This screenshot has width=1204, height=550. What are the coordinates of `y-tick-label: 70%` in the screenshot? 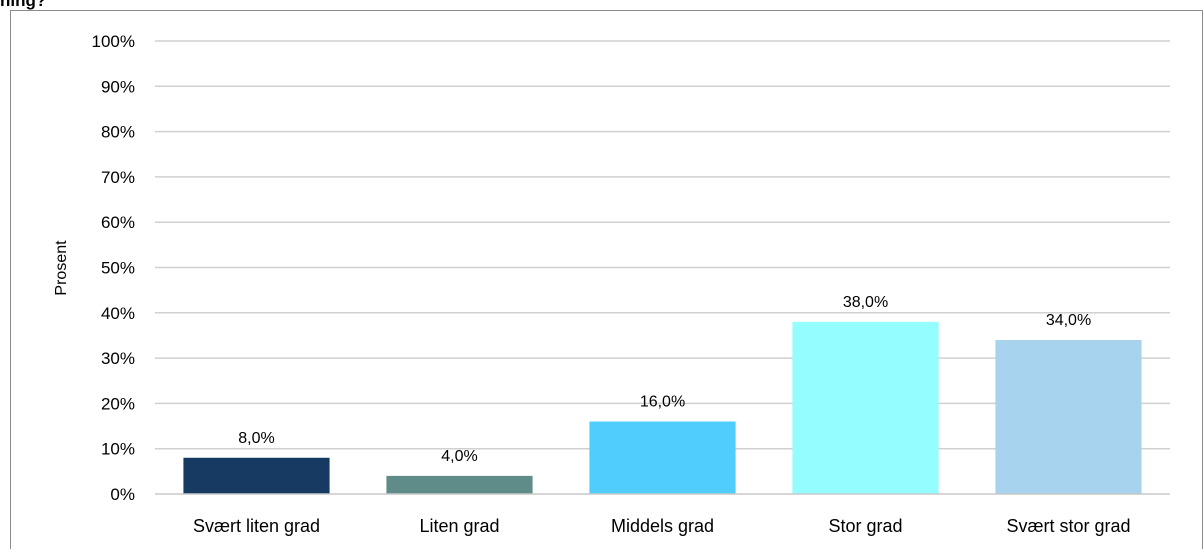 It's located at (118, 177).